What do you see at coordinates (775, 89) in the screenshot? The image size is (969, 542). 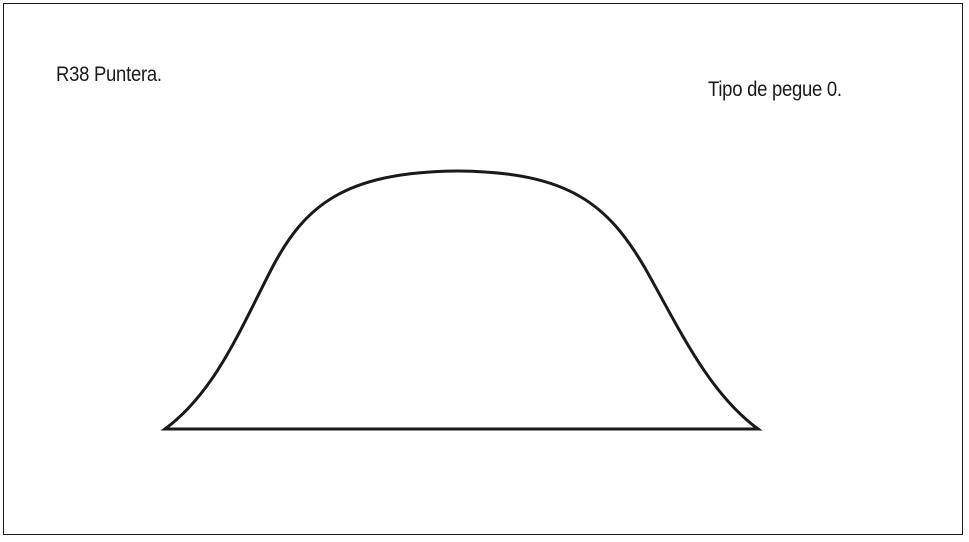 I see `attachment-type-label: Tipo de pegue 0.` at bounding box center [775, 89].